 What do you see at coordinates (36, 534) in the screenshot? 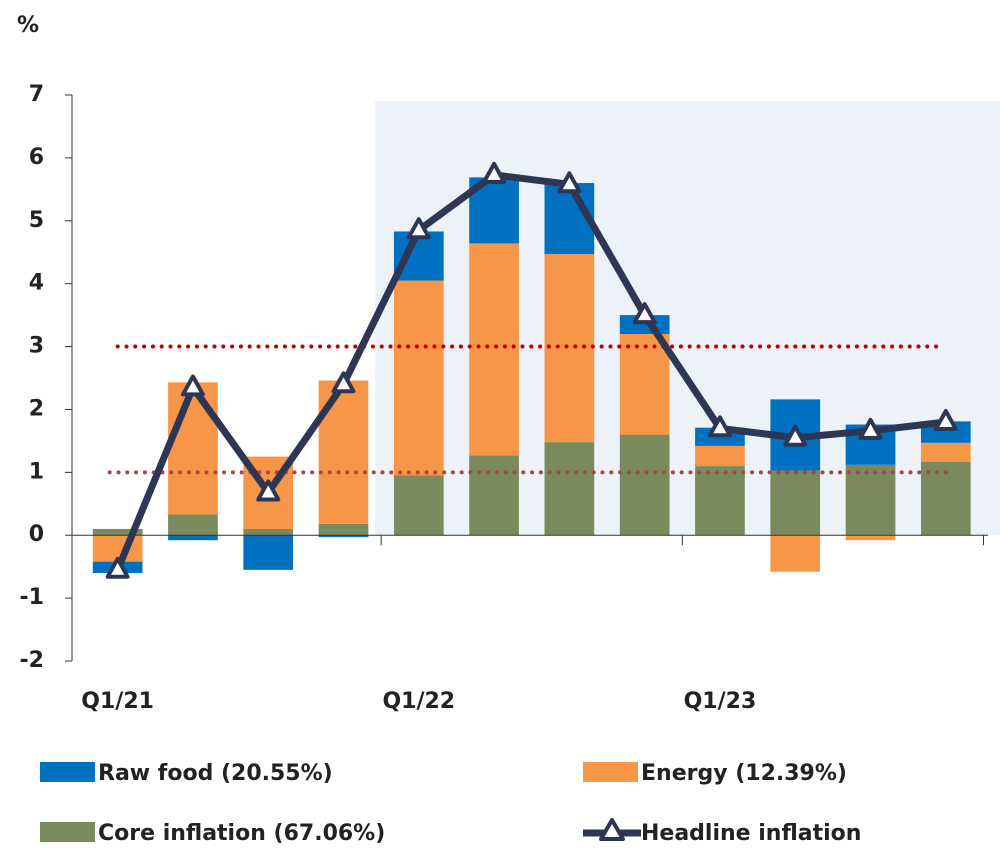
I see `y-tick-label: 0` at bounding box center [36, 534].